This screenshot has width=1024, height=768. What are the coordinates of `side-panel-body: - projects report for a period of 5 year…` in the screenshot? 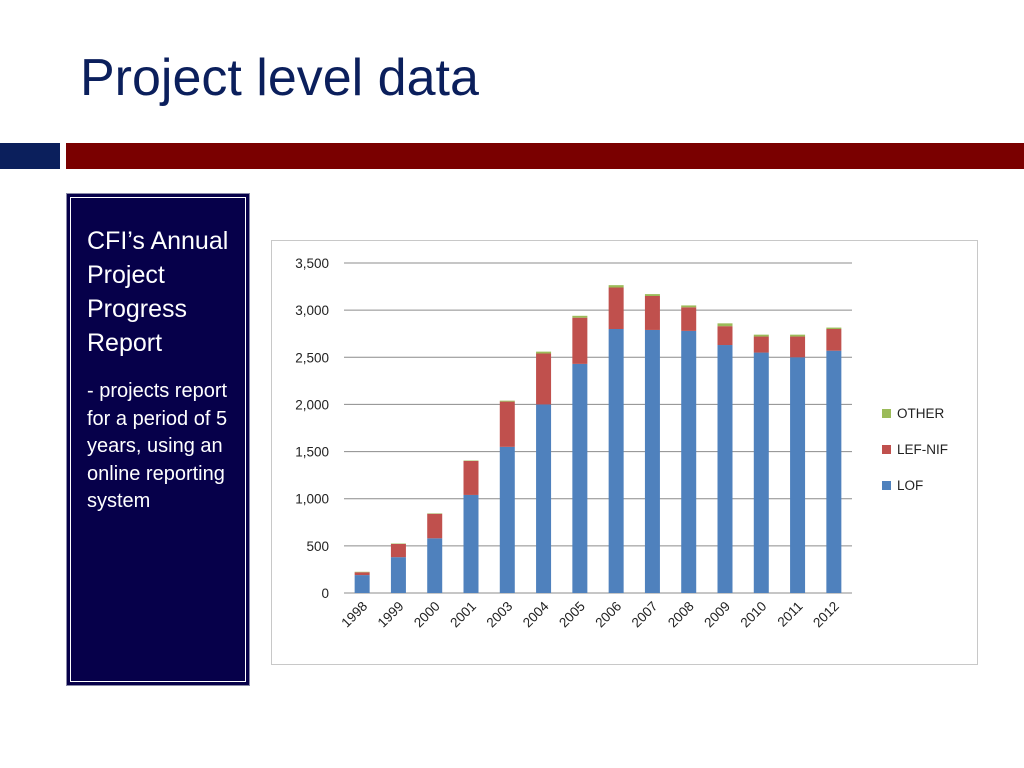 It's located at (157, 446).